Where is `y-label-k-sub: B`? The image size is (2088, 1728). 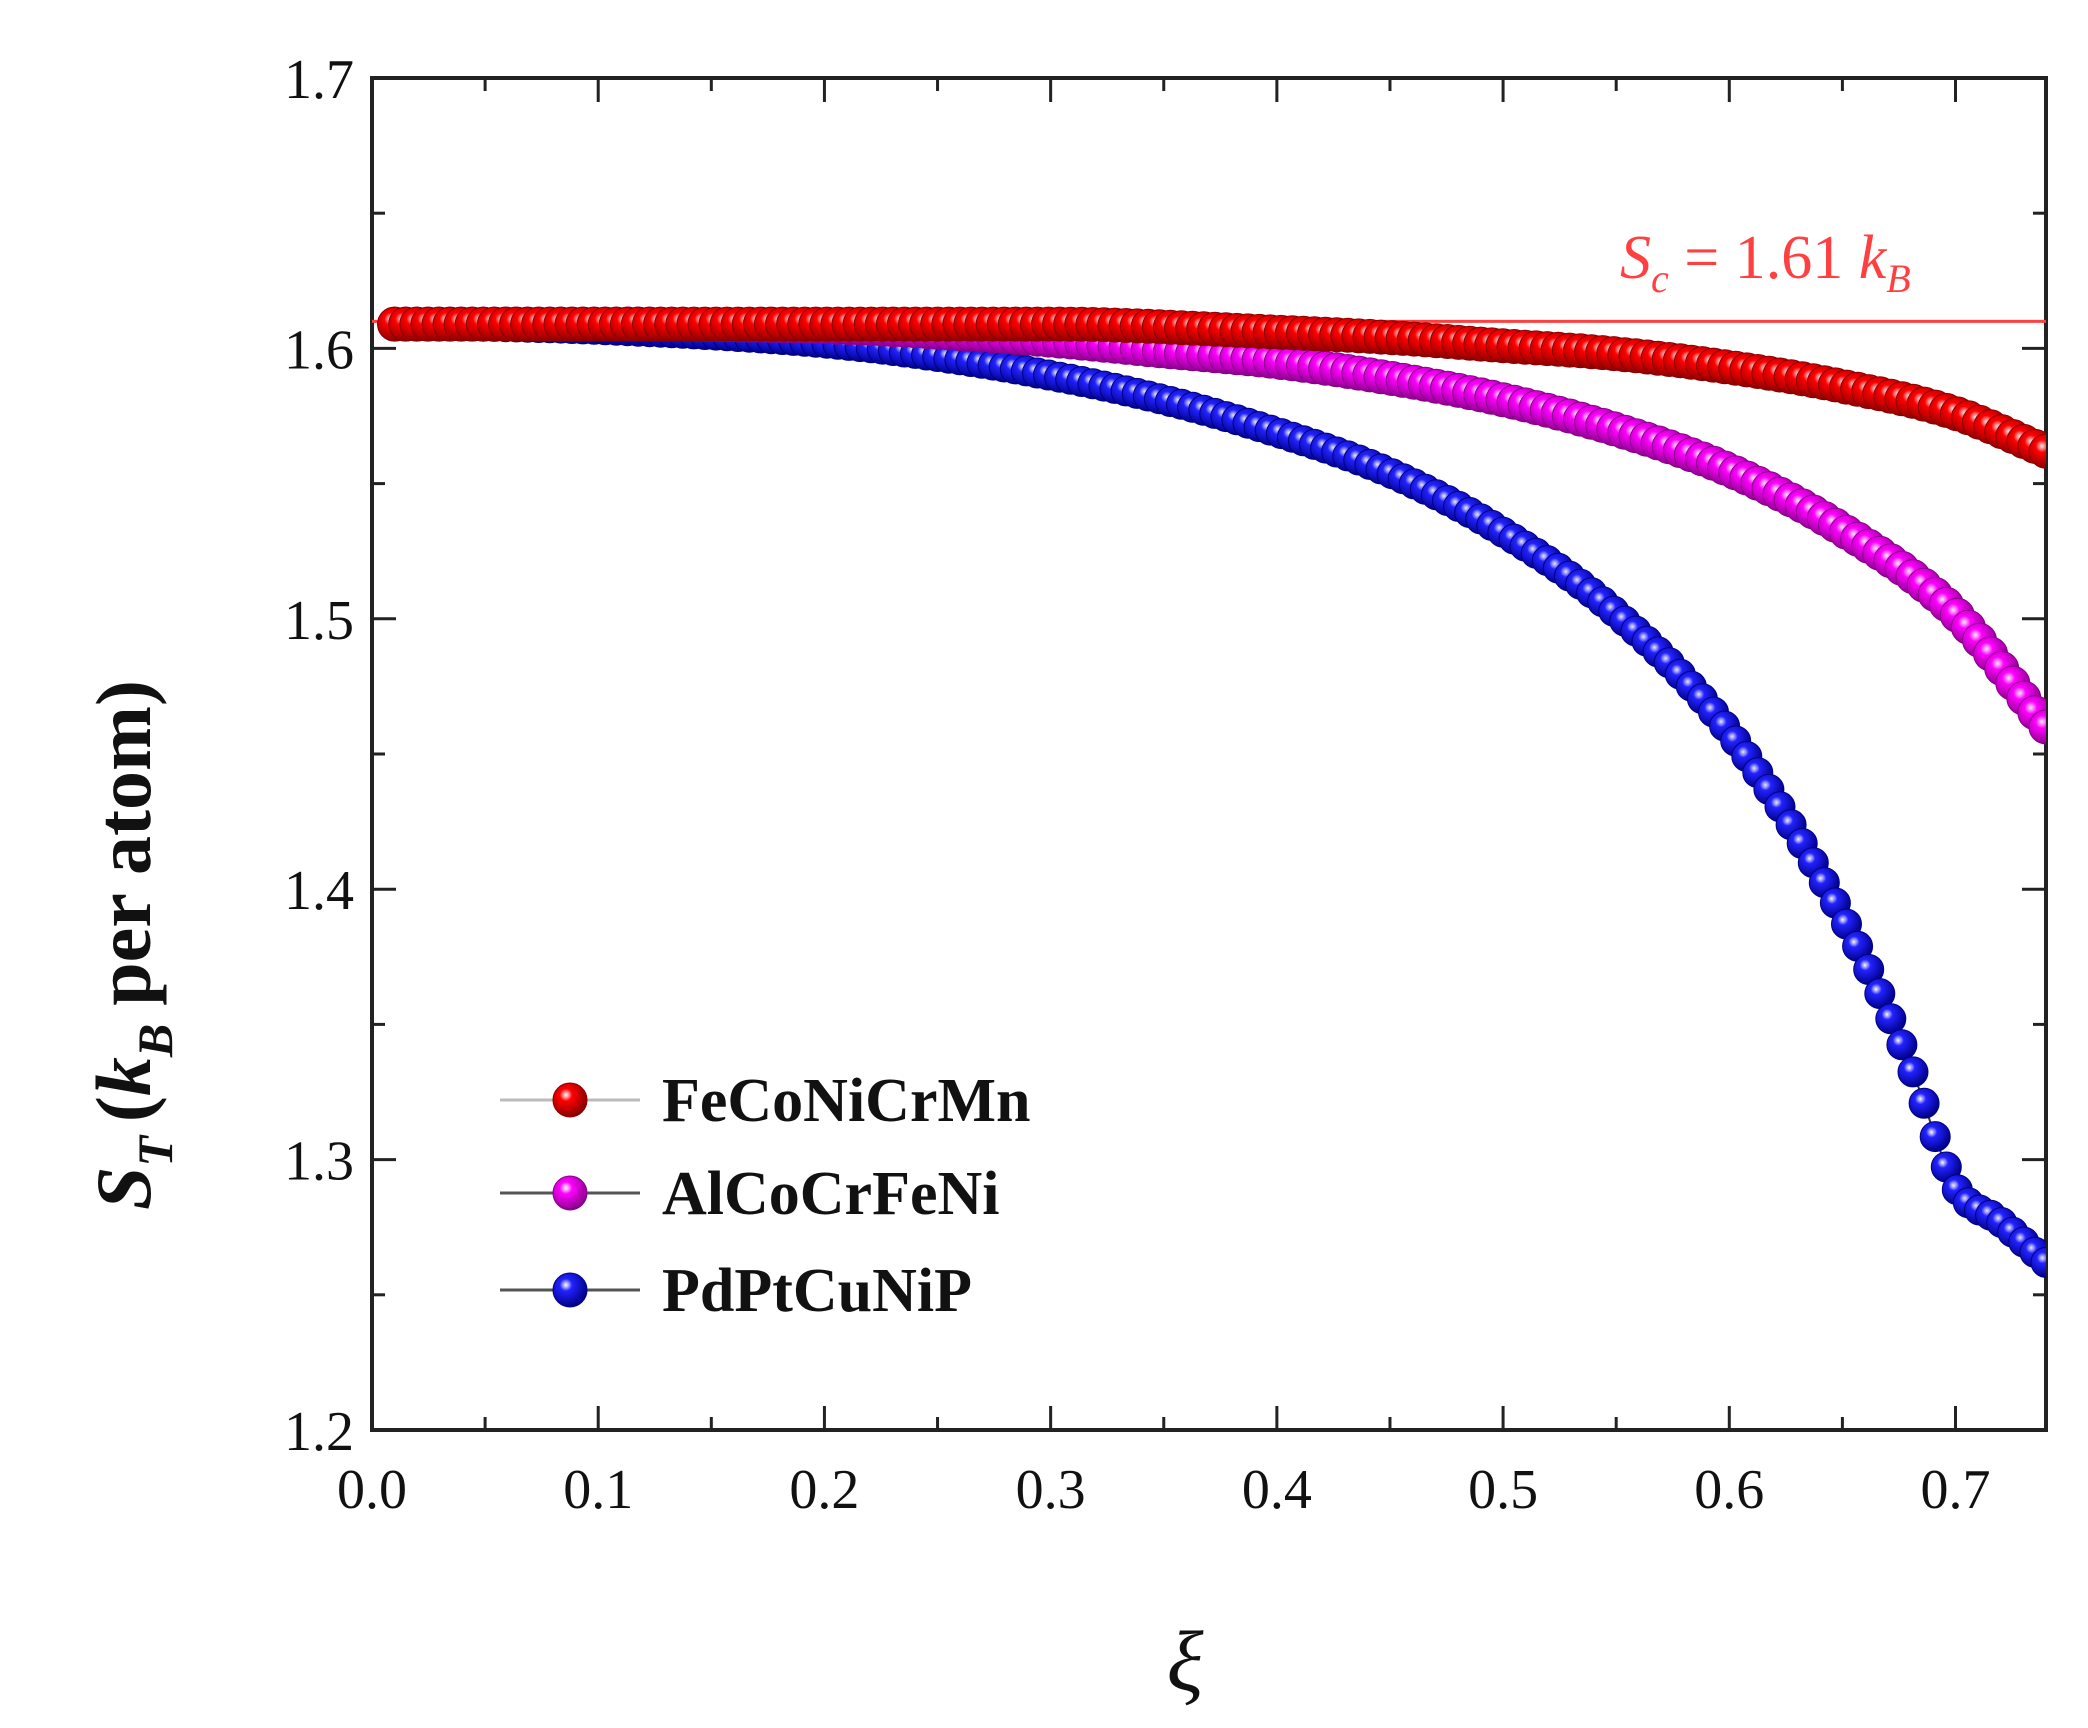
y-label-k-sub: B is located at coordinates (155, 1041).